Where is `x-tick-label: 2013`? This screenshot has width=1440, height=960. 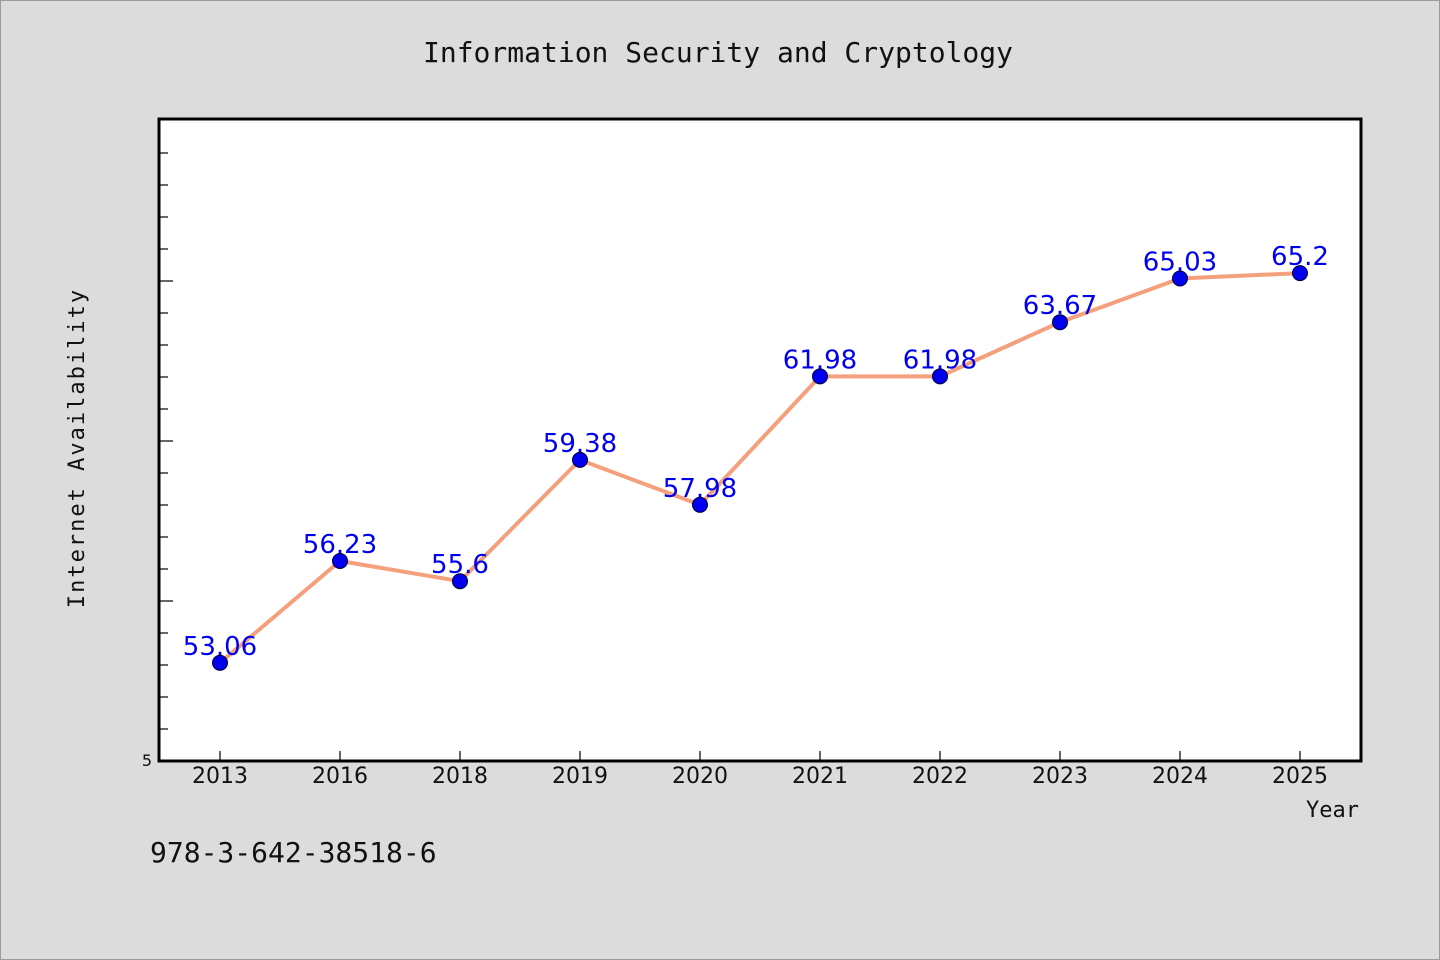 x-tick-label: 2013 is located at coordinates (220, 776).